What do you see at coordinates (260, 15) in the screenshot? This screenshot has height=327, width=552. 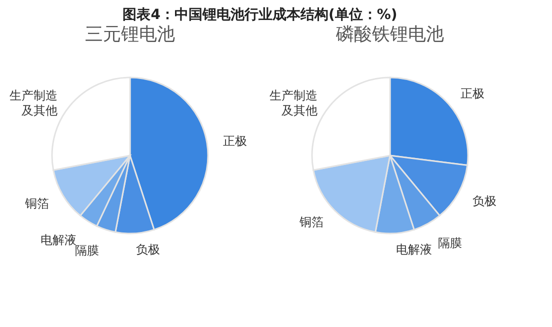 I see `chart-title: 图表4：中国锂电池行业成本结构(单位：%)` at bounding box center [260, 15].